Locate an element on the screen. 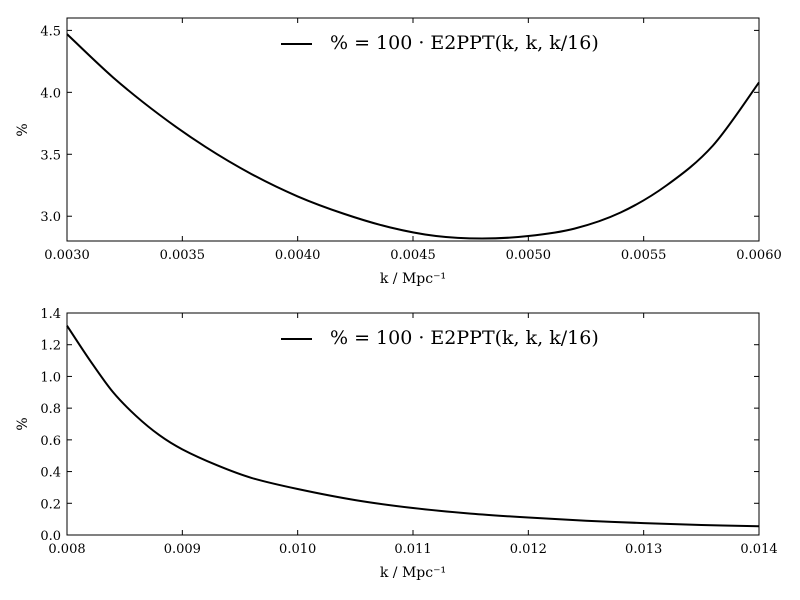  bottom-chart-x-axis-label: k / Mpc⁻¹ is located at coordinates (413, 573).